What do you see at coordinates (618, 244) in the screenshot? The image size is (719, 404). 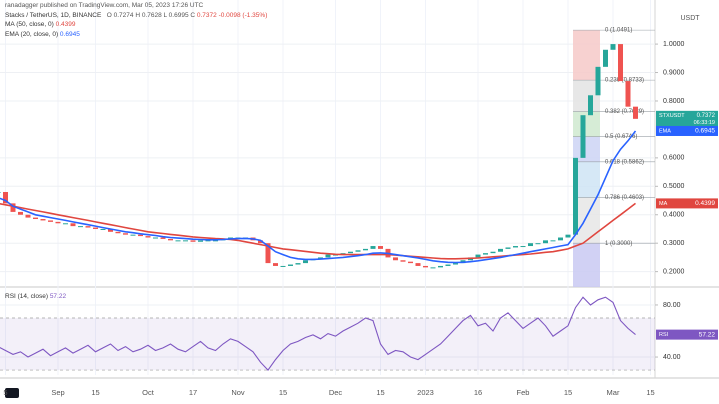 I see `fib-level-label: 1 (0.3000)` at bounding box center [618, 244].